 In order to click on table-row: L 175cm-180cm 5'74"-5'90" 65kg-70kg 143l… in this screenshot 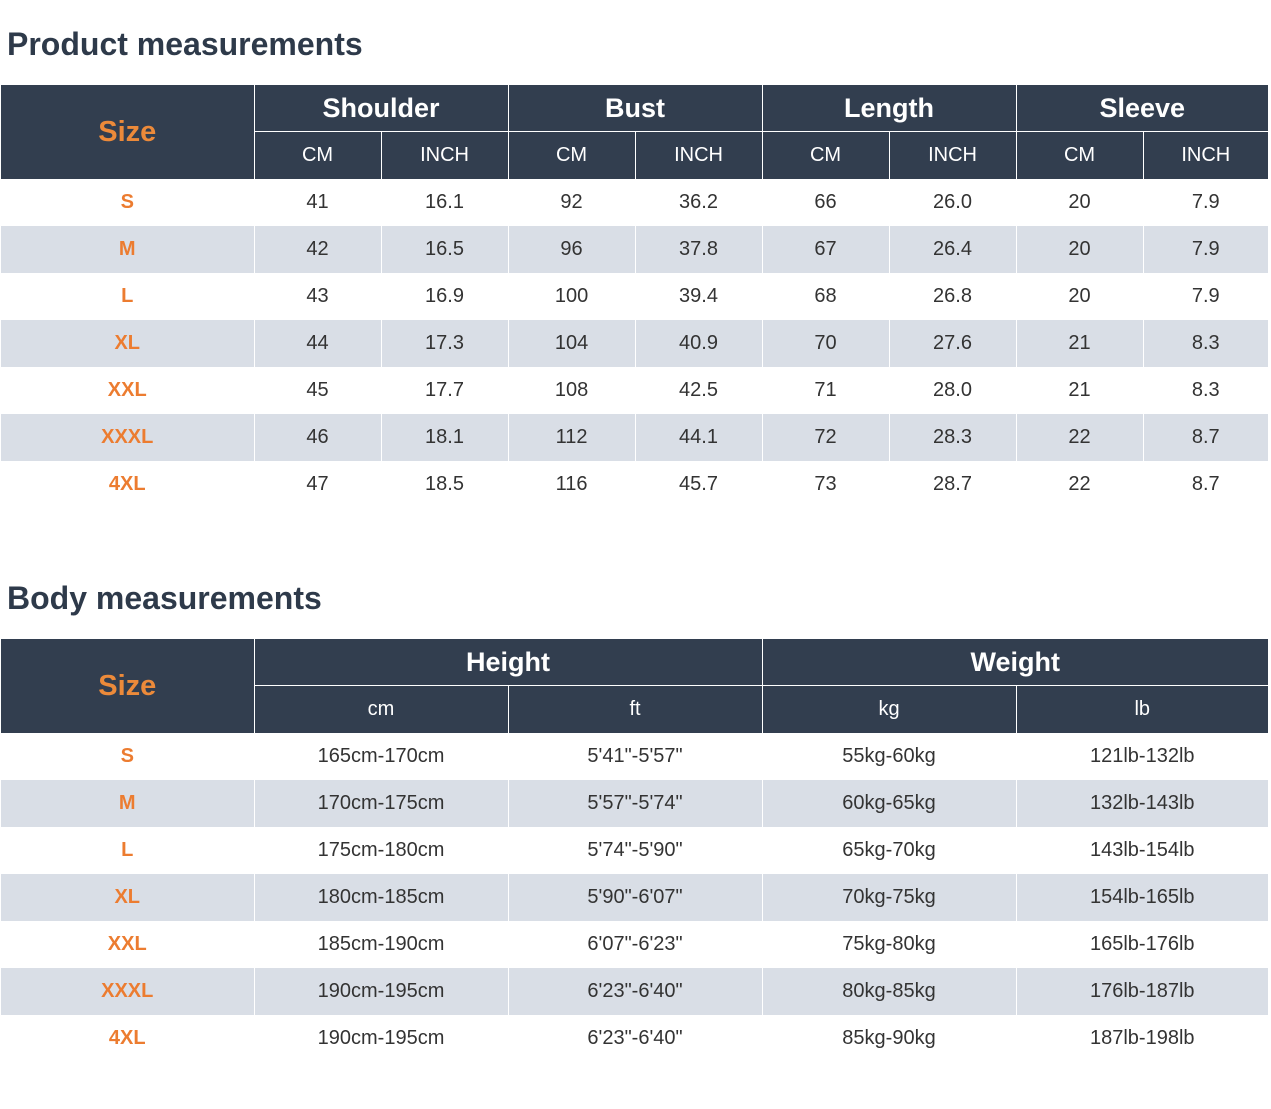, I will do `click(634, 850)`.